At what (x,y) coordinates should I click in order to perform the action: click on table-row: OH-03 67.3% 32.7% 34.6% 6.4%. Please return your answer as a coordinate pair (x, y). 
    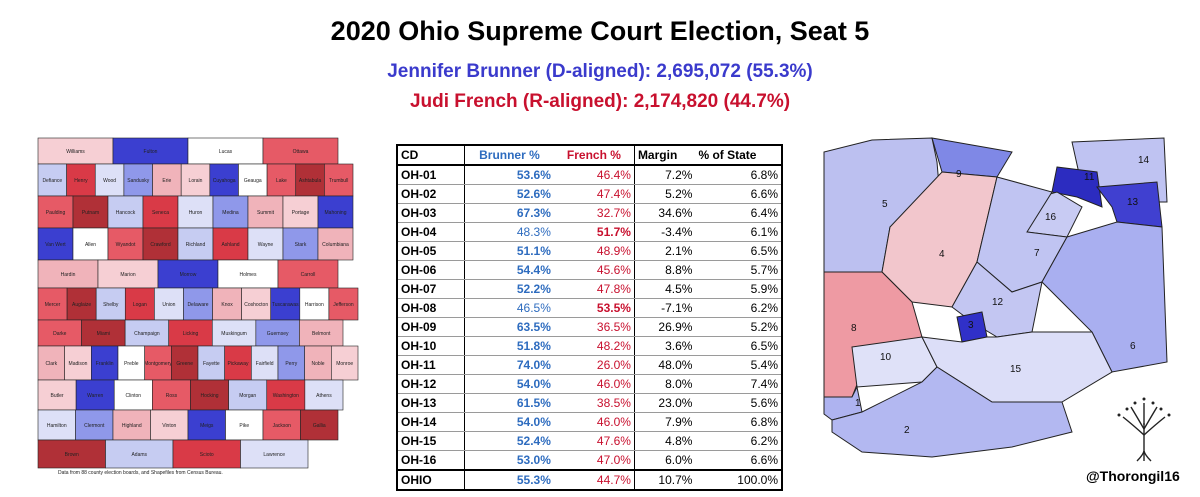
    Looking at the image, I should click on (589, 213).